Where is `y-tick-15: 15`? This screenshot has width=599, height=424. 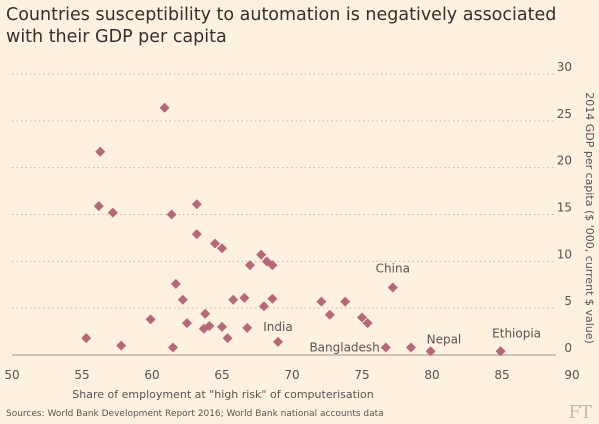
y-tick-15: 15 is located at coordinates (564, 208).